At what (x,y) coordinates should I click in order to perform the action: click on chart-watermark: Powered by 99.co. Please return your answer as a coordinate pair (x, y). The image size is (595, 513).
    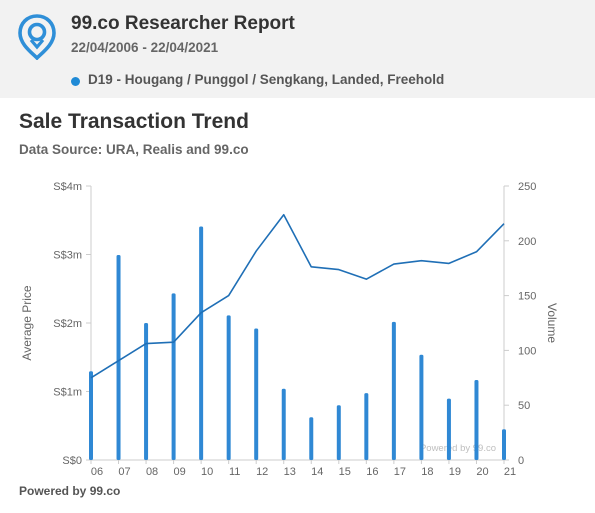
    Looking at the image, I should click on (458, 448).